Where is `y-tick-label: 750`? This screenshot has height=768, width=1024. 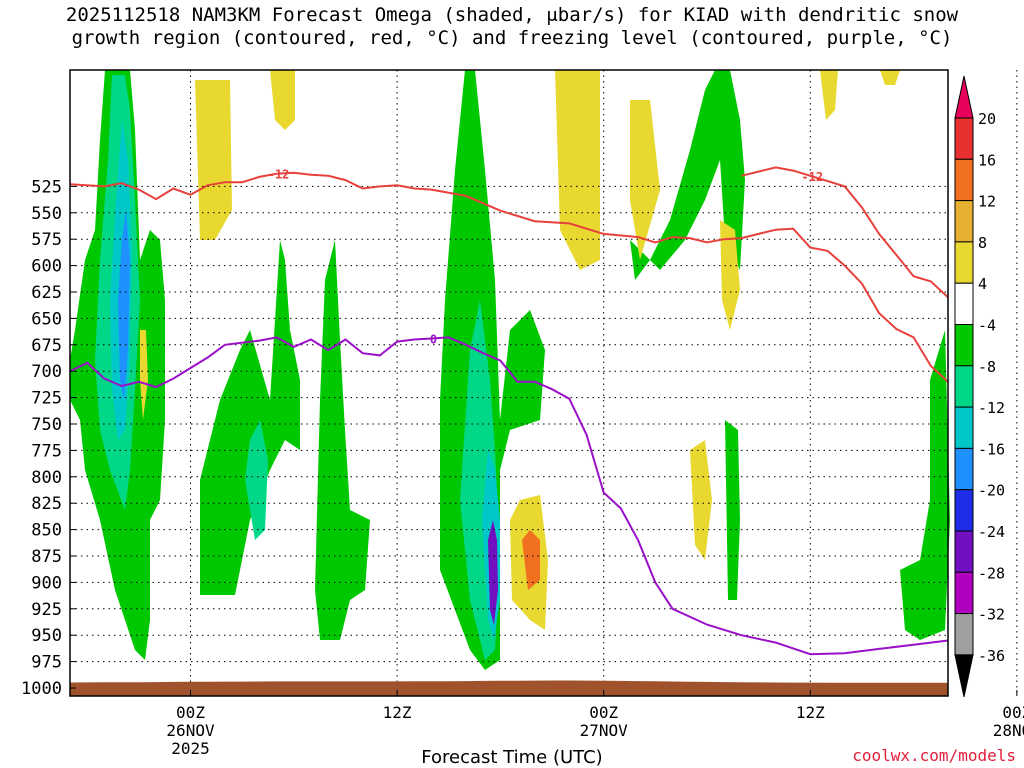
y-tick-label: 750 is located at coordinates (46, 425).